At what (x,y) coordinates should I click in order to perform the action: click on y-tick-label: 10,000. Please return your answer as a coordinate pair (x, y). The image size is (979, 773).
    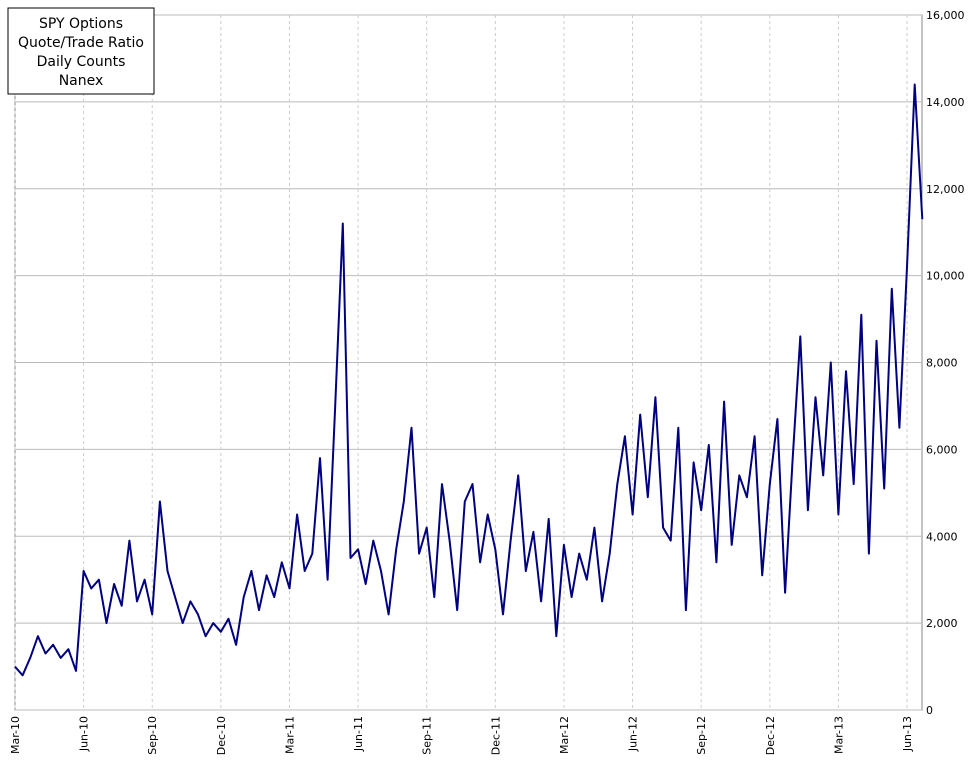
    Looking at the image, I should click on (945, 276).